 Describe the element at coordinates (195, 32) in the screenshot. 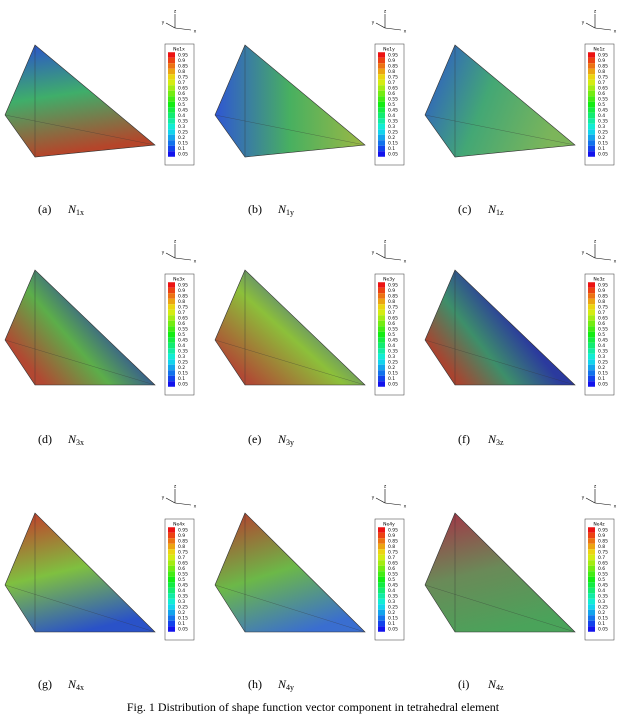

I see `axis-label: x` at that location.